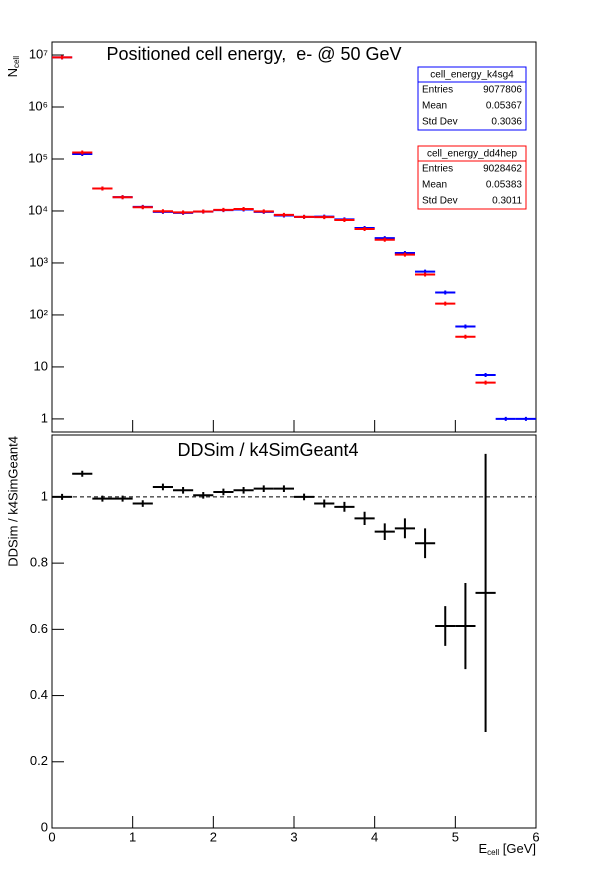  What do you see at coordinates (507, 201) in the screenshot?
I see `stats-value: 0.3011` at bounding box center [507, 201].